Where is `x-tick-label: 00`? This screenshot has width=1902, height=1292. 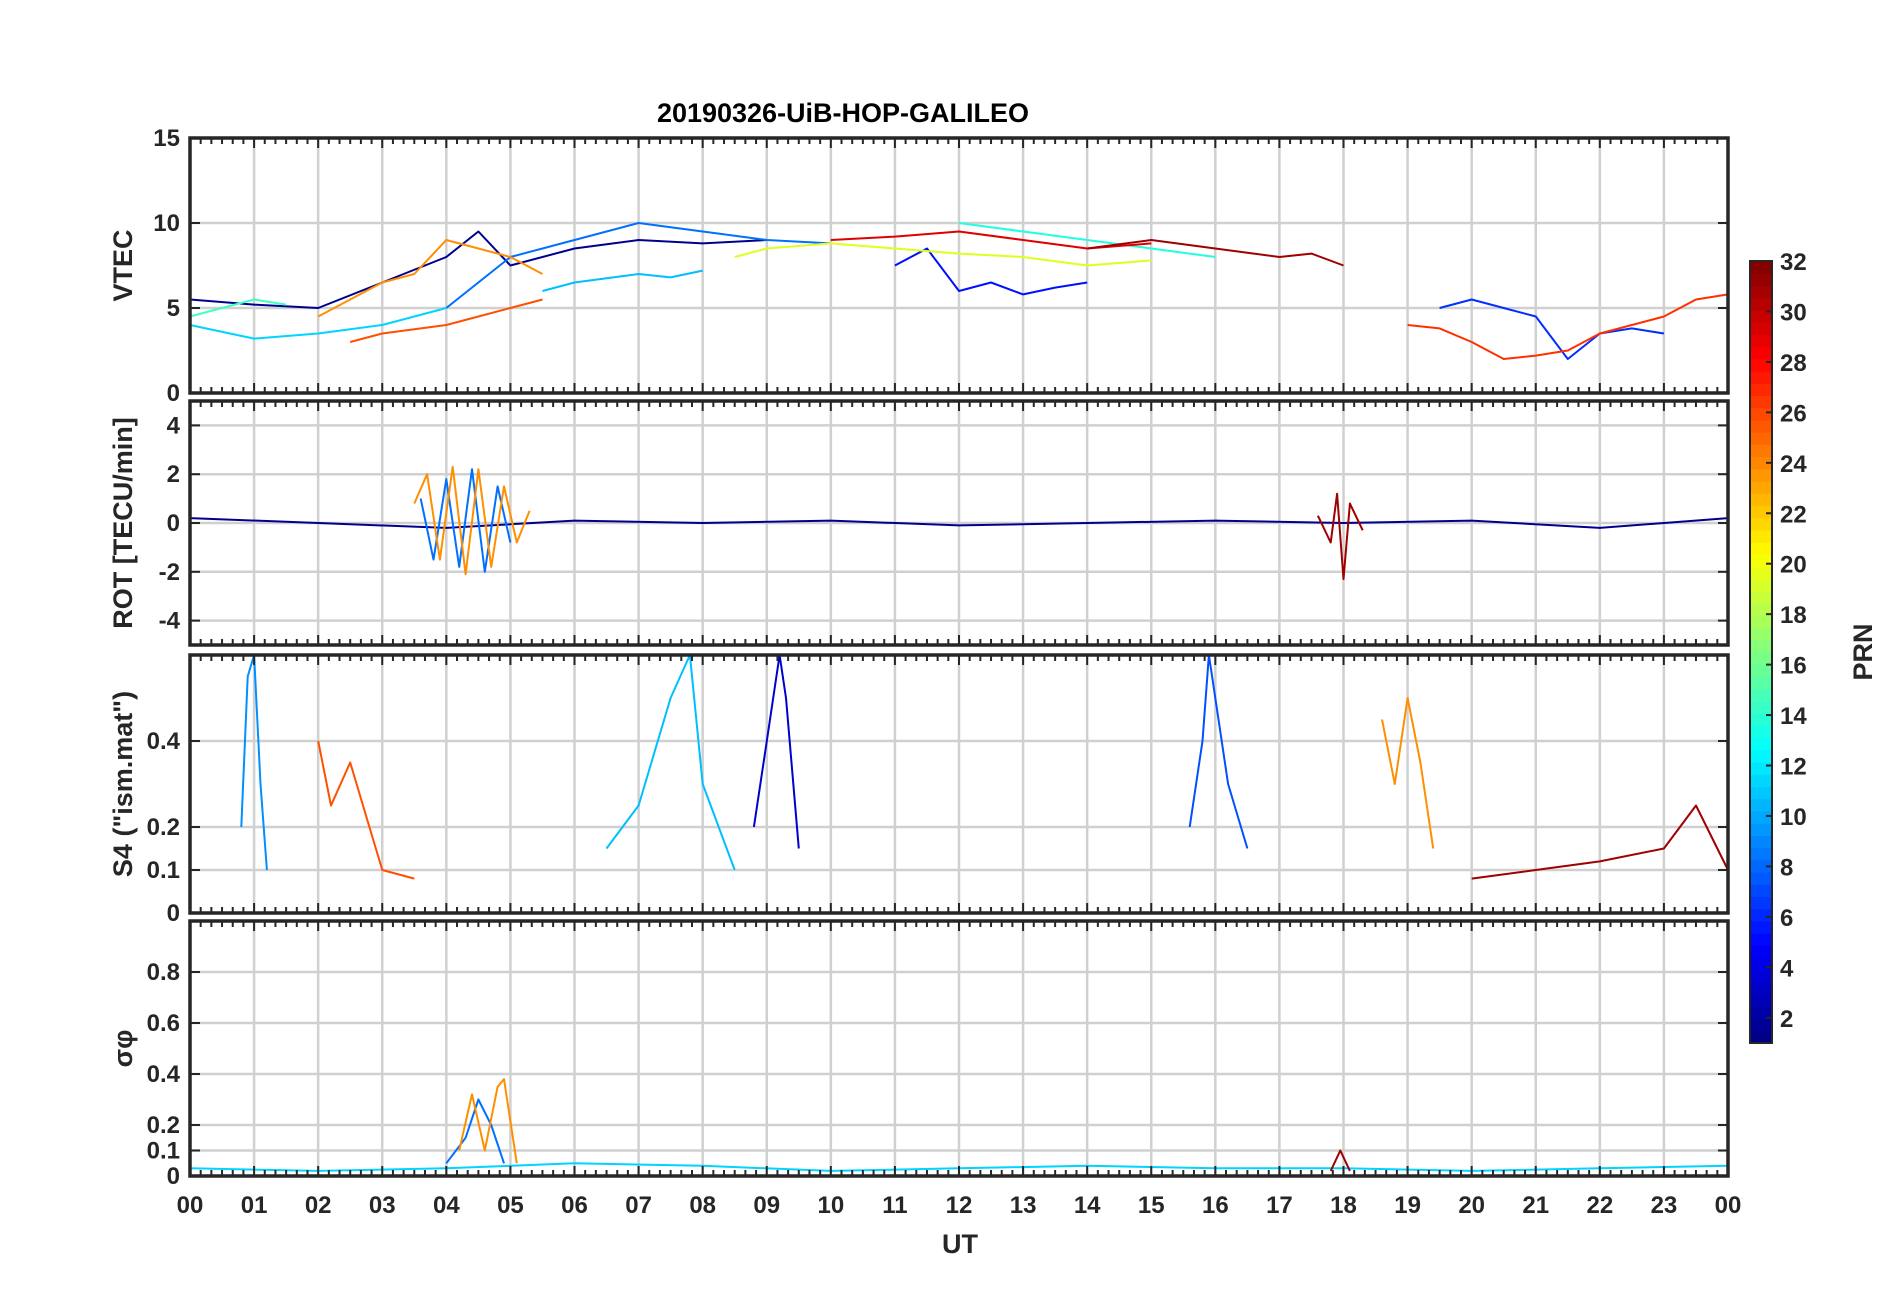 x-tick-label: 00 is located at coordinates (190, 1205).